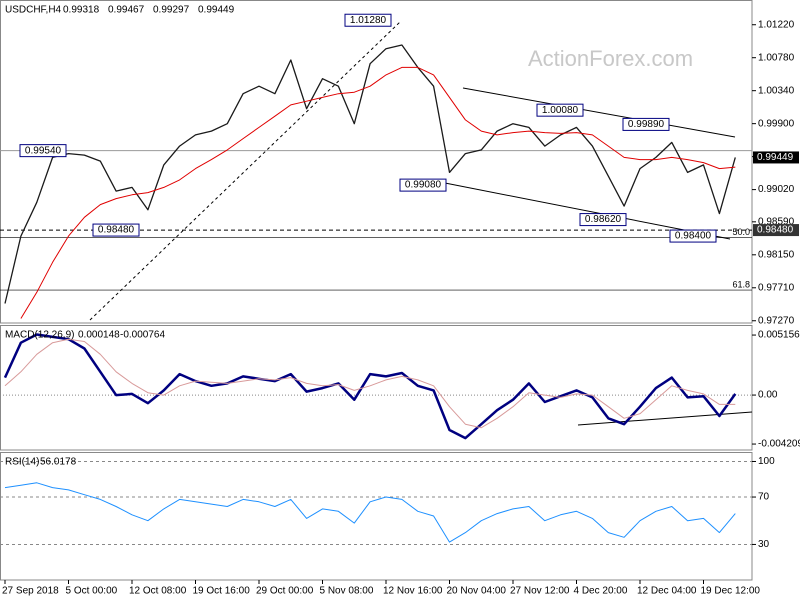 This screenshot has width=800, height=600. What do you see at coordinates (58, 462) in the screenshot?
I see `panel-reading: 56.0178` at bounding box center [58, 462].